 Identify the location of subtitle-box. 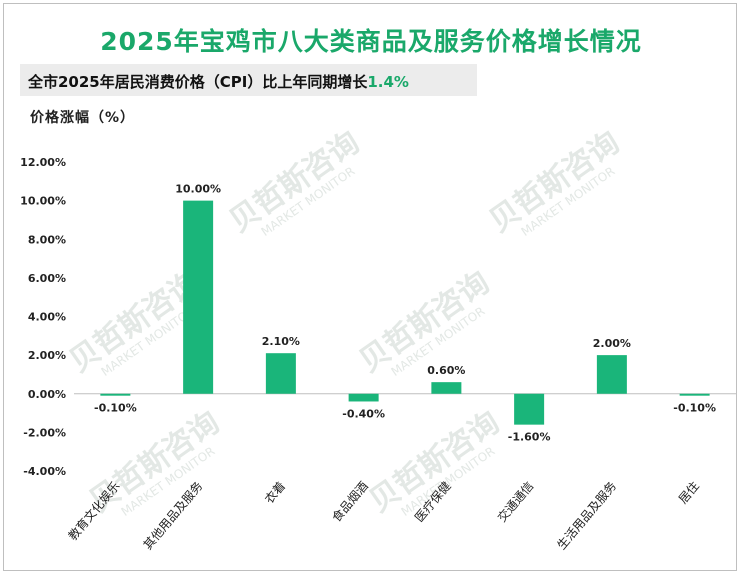
(248, 80).